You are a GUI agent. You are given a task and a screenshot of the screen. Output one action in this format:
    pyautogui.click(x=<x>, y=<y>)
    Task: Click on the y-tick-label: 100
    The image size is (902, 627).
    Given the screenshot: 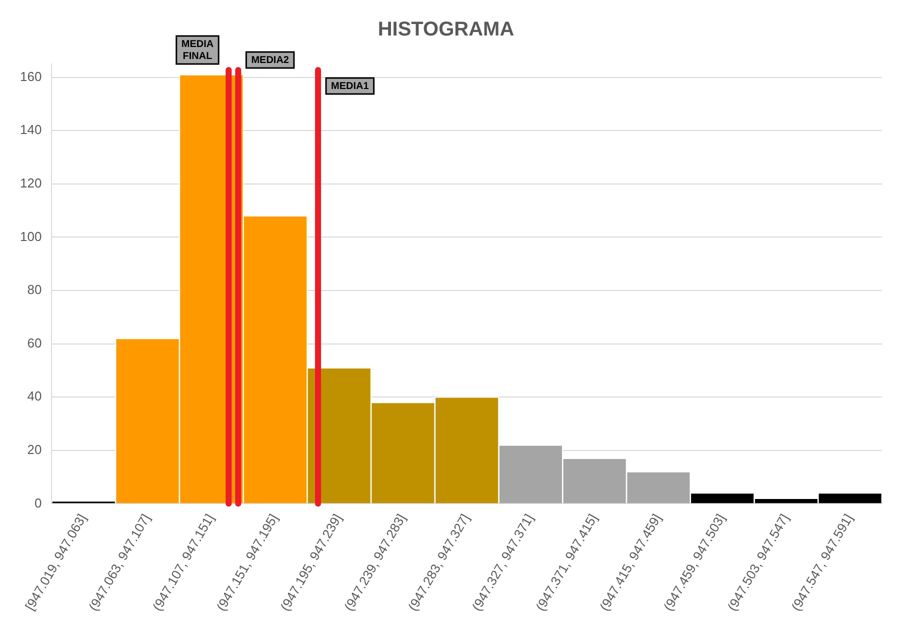 What is the action you would take?
    pyautogui.click(x=31, y=236)
    